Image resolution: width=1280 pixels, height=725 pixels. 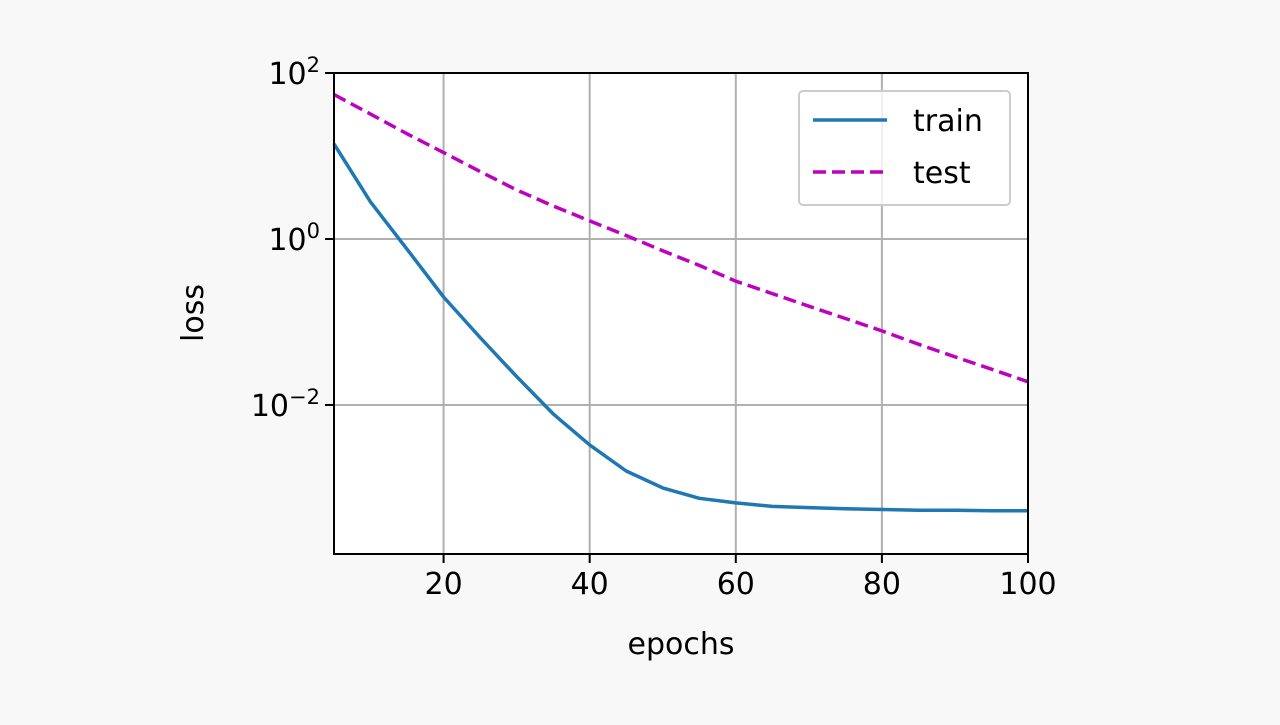 What do you see at coordinates (193, 313) in the screenshot?
I see `y-axis-label: loss` at bounding box center [193, 313].